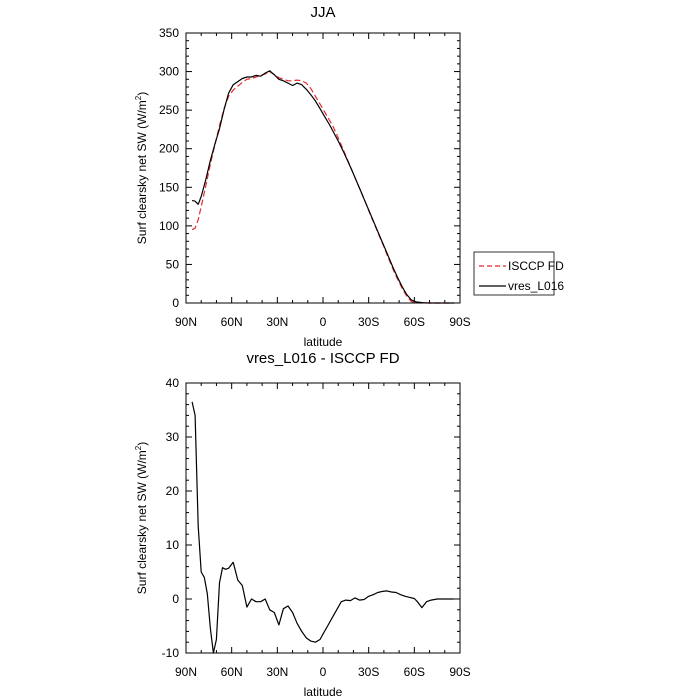 This screenshot has height=700, width=700. What do you see at coordinates (169, 33) in the screenshot?
I see `top-ytick-label: 350` at bounding box center [169, 33].